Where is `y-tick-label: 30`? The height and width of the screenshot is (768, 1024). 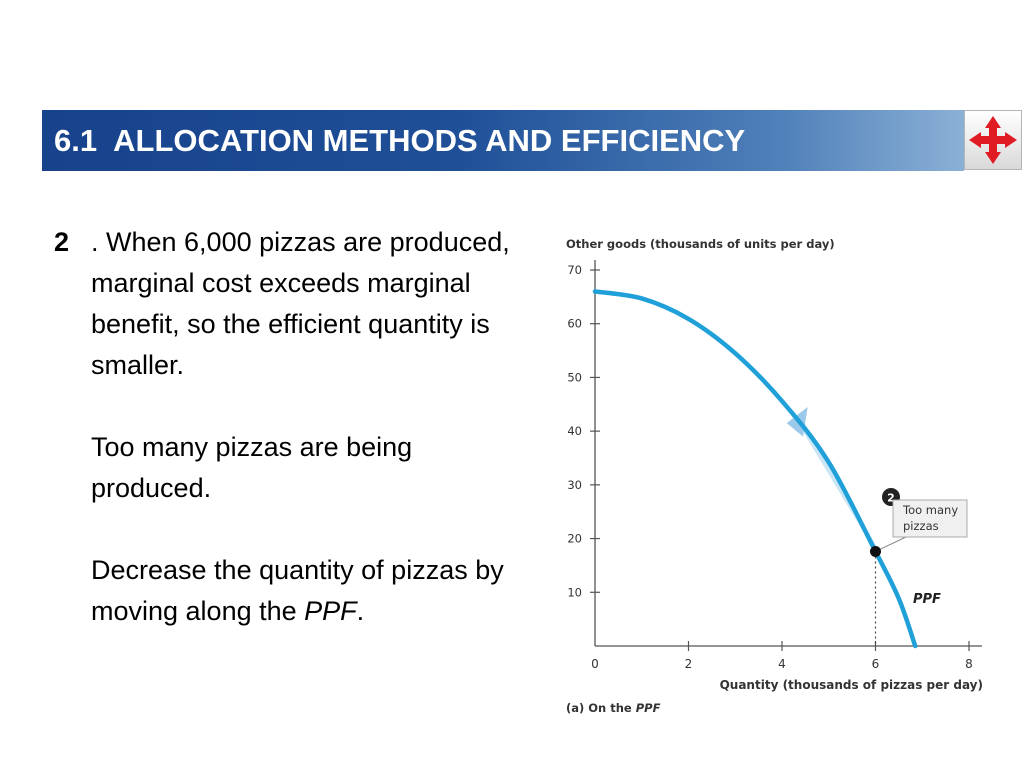
y-tick-label: 30 is located at coordinates (574, 485).